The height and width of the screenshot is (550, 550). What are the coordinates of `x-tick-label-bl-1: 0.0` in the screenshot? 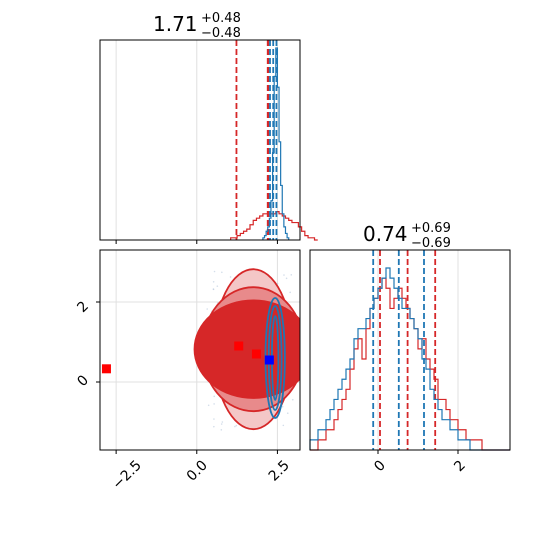 It's located at (197, 471).